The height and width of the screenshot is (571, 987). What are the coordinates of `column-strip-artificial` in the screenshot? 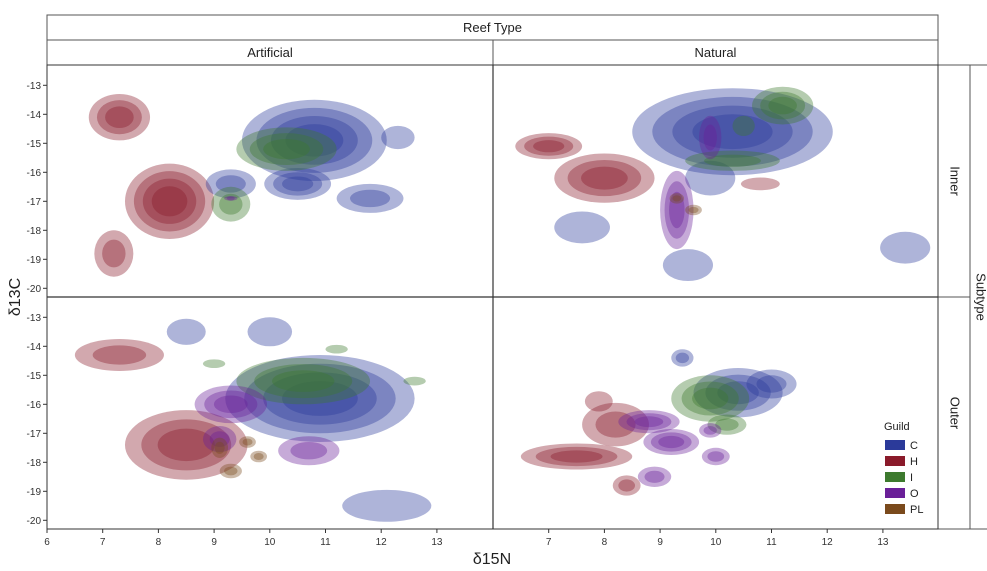 It's located at (270, 52).